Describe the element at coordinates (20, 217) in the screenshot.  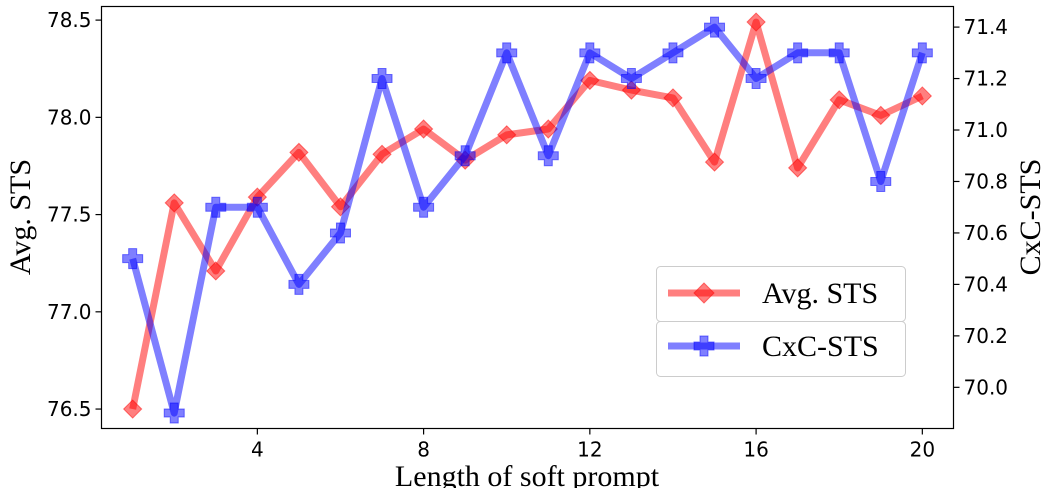
I see `y-axis-label: Avg. STS` at that location.